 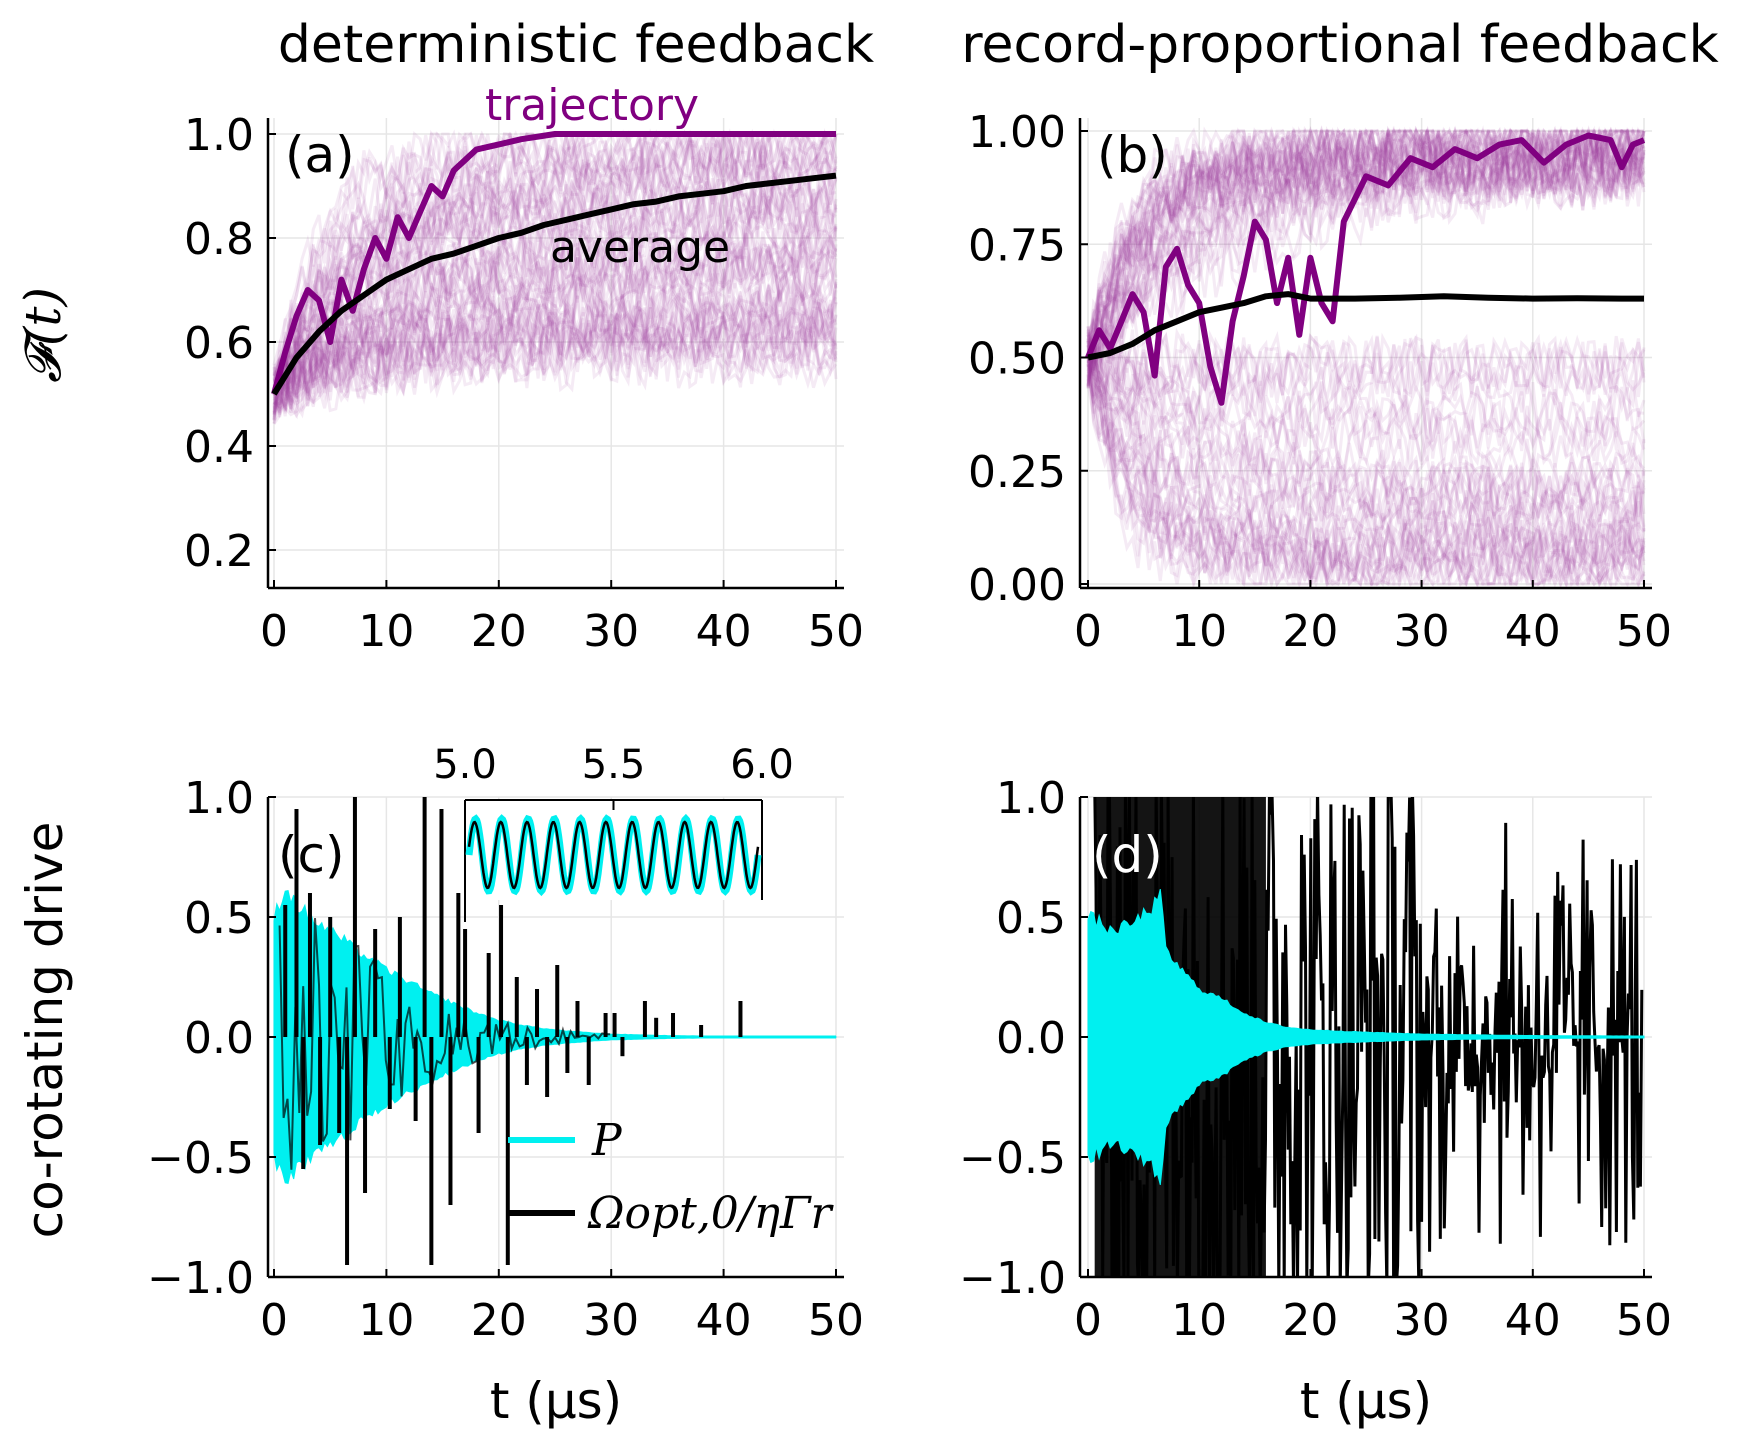 What do you see at coordinates (444, 1044) in the screenshot?
I see `omega-noise-c` at bounding box center [444, 1044].